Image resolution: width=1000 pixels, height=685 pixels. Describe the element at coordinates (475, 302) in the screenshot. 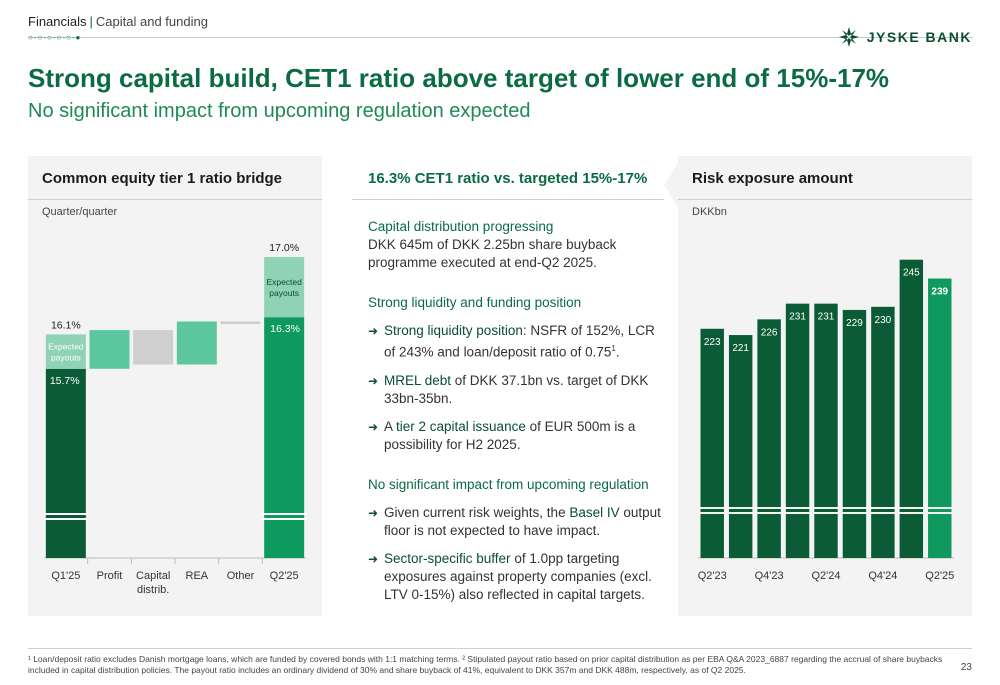

I see `section-title-liquidity: Strong liquidity and funding position` at that location.